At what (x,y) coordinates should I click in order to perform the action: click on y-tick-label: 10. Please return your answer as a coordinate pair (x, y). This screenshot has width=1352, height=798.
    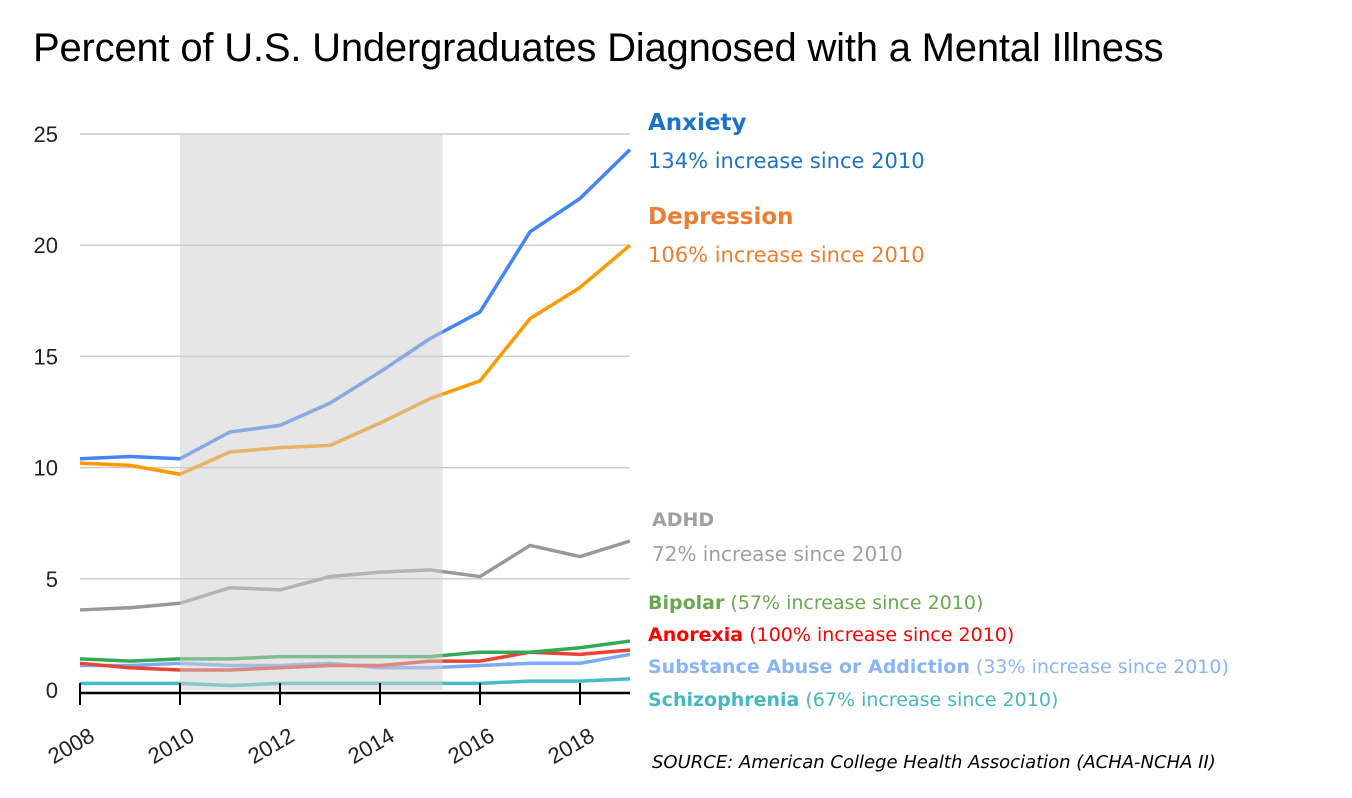
    Looking at the image, I should click on (46, 468).